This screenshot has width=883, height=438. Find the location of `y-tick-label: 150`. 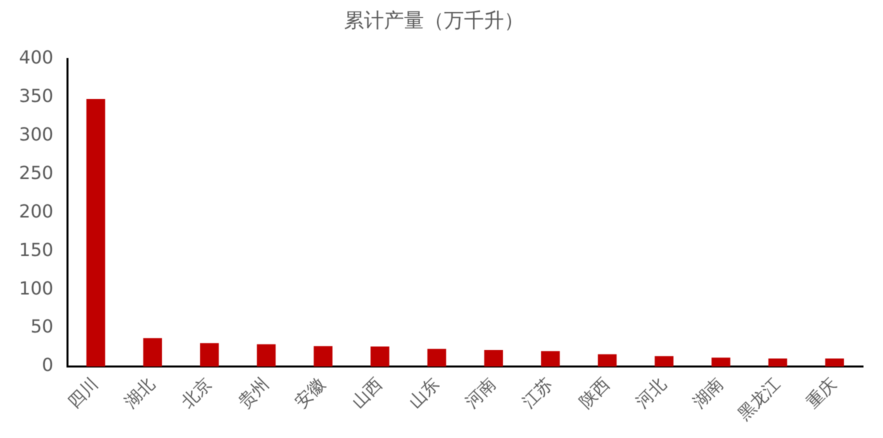

y-tick-label: 150 is located at coordinates (36, 250).